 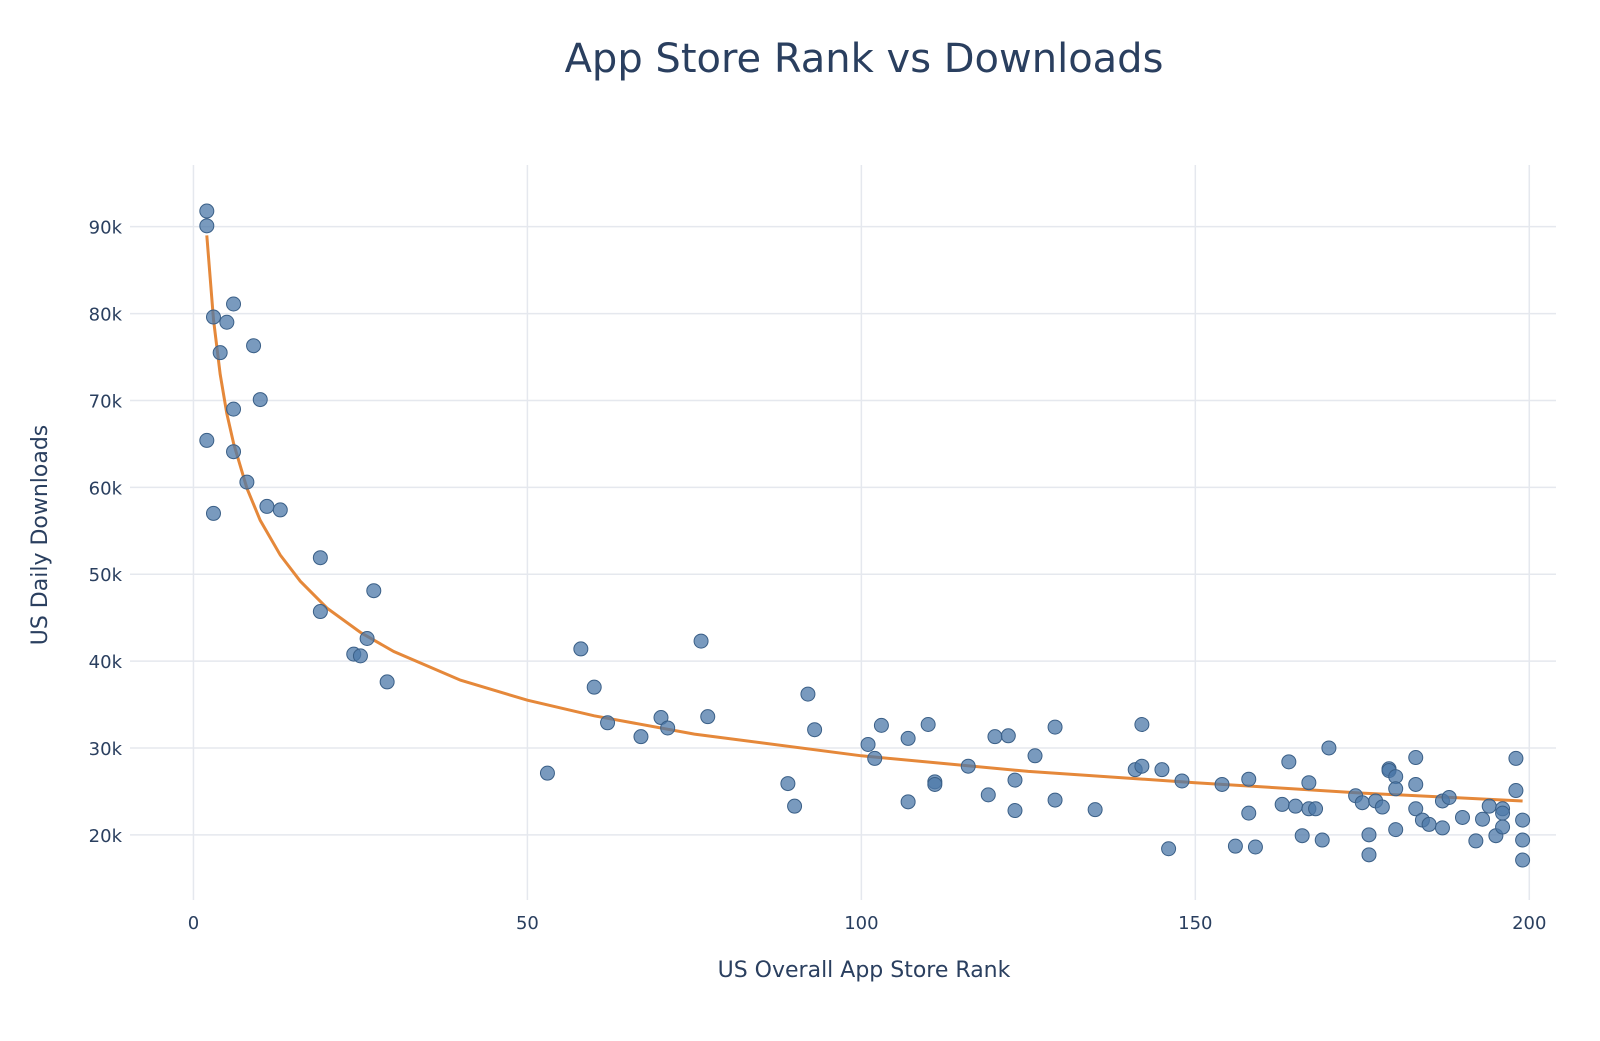 I want to click on y-tick-label: 50k, so click(x=106, y=575).